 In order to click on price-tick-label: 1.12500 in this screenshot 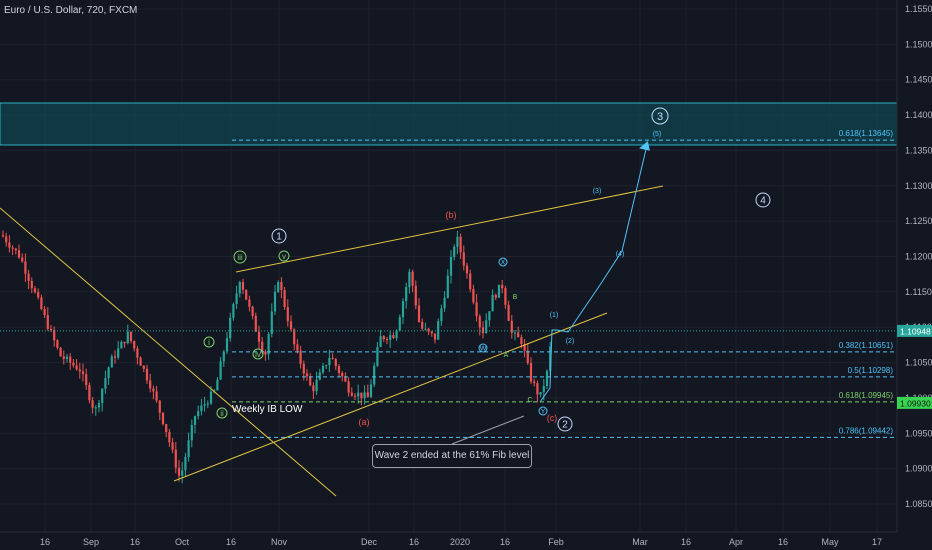, I will do `click(918, 221)`.